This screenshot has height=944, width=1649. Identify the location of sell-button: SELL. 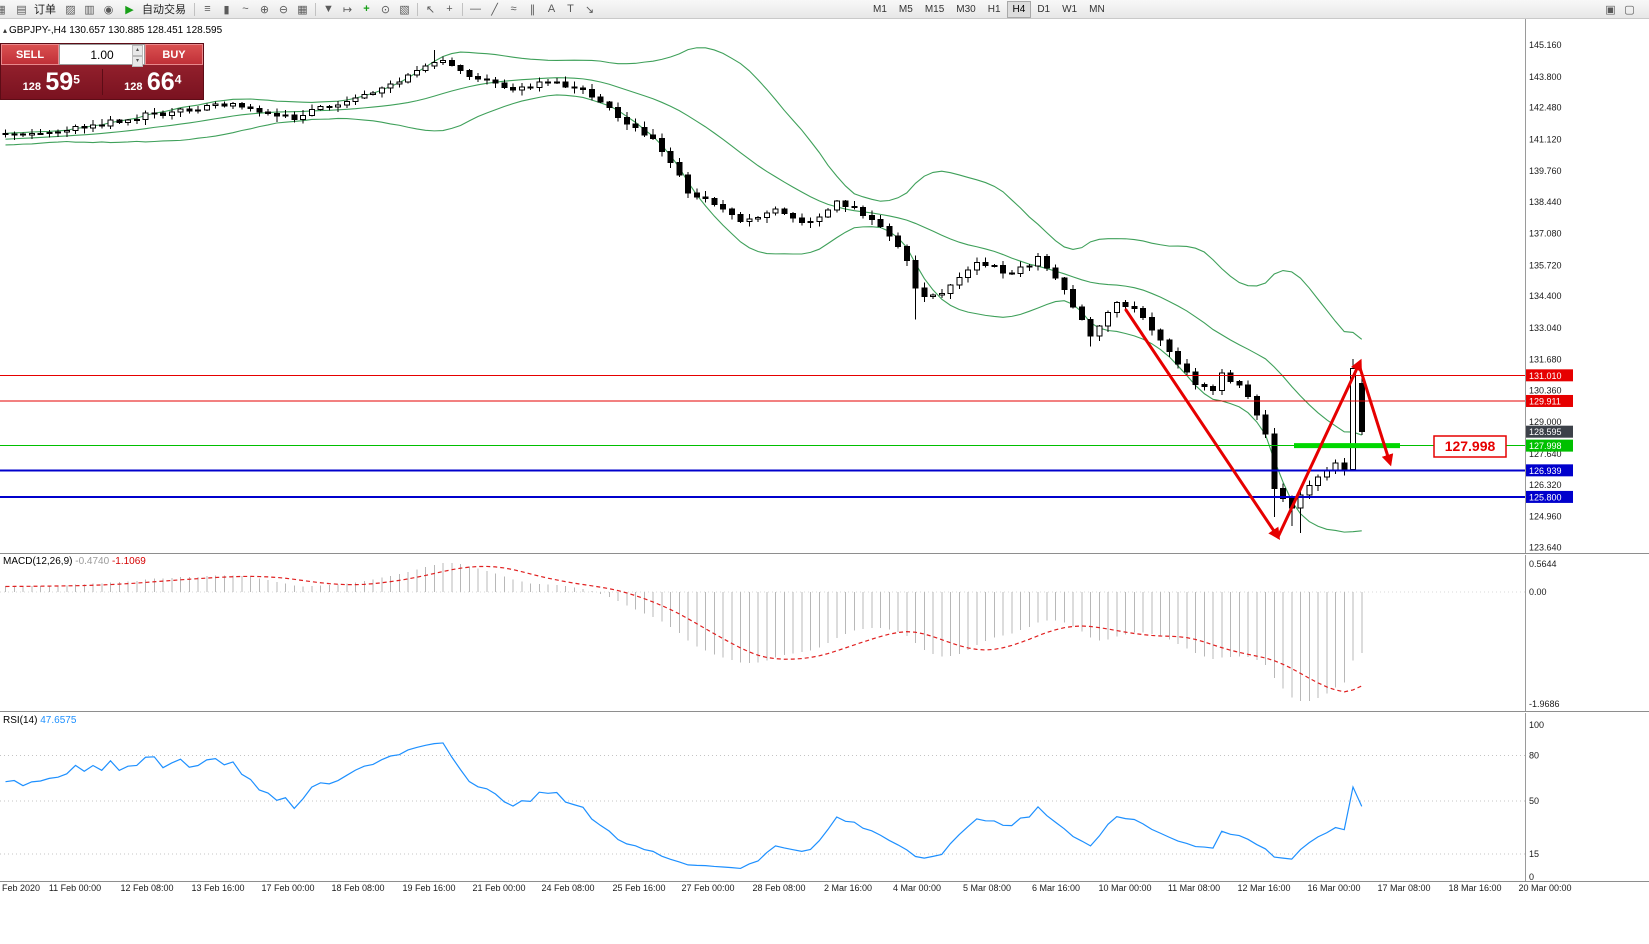
(30, 54).